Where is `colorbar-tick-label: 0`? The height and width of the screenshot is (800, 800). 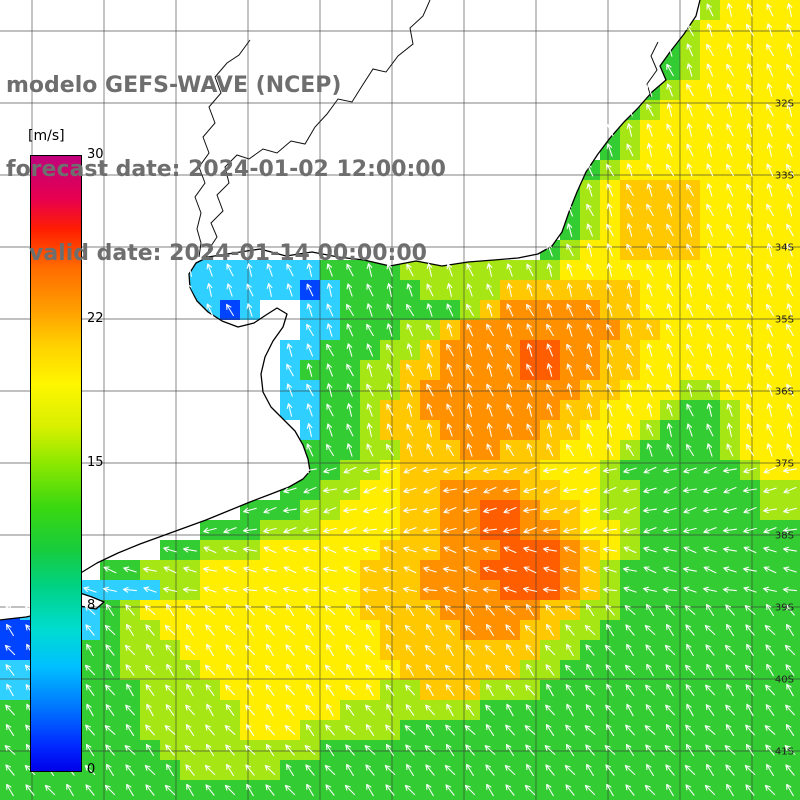
colorbar-tick-label: 0 is located at coordinates (91, 769).